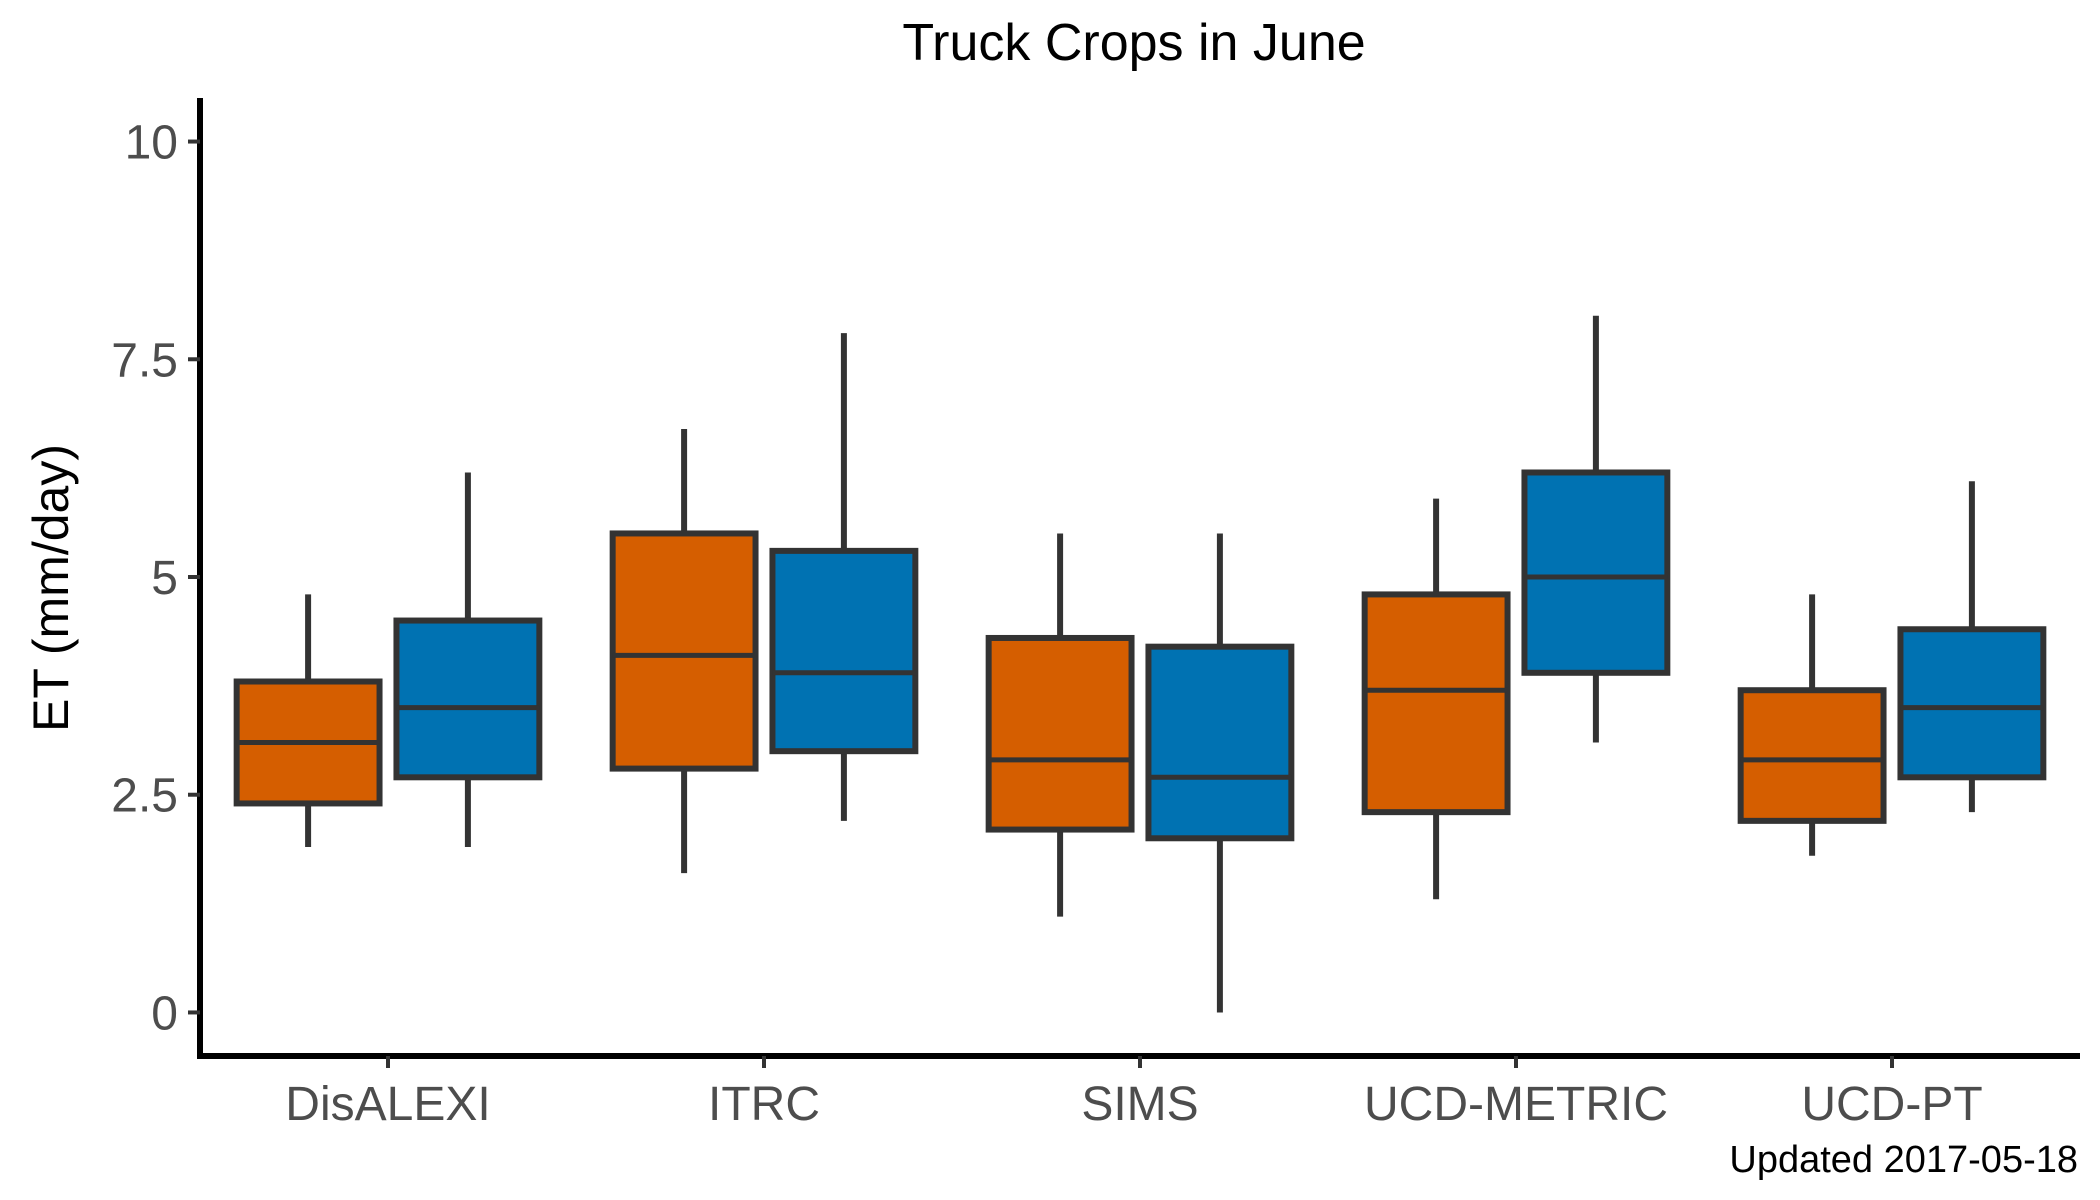 Image resolution: width=2100 pixels, height=1200 pixels. Describe the element at coordinates (144, 796) in the screenshot. I see `y-tick-label: 2.5` at that location.